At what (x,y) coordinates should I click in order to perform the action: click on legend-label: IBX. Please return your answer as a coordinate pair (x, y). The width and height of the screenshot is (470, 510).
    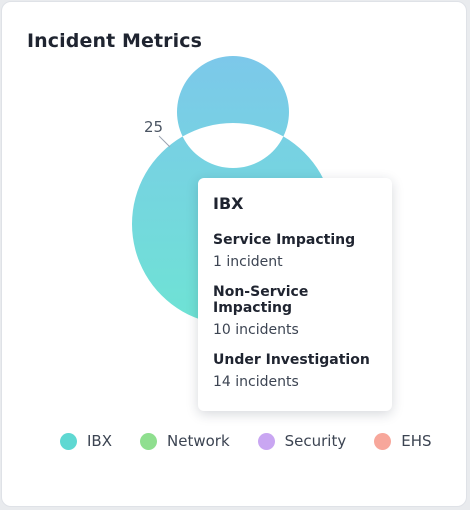
    Looking at the image, I should click on (99, 441).